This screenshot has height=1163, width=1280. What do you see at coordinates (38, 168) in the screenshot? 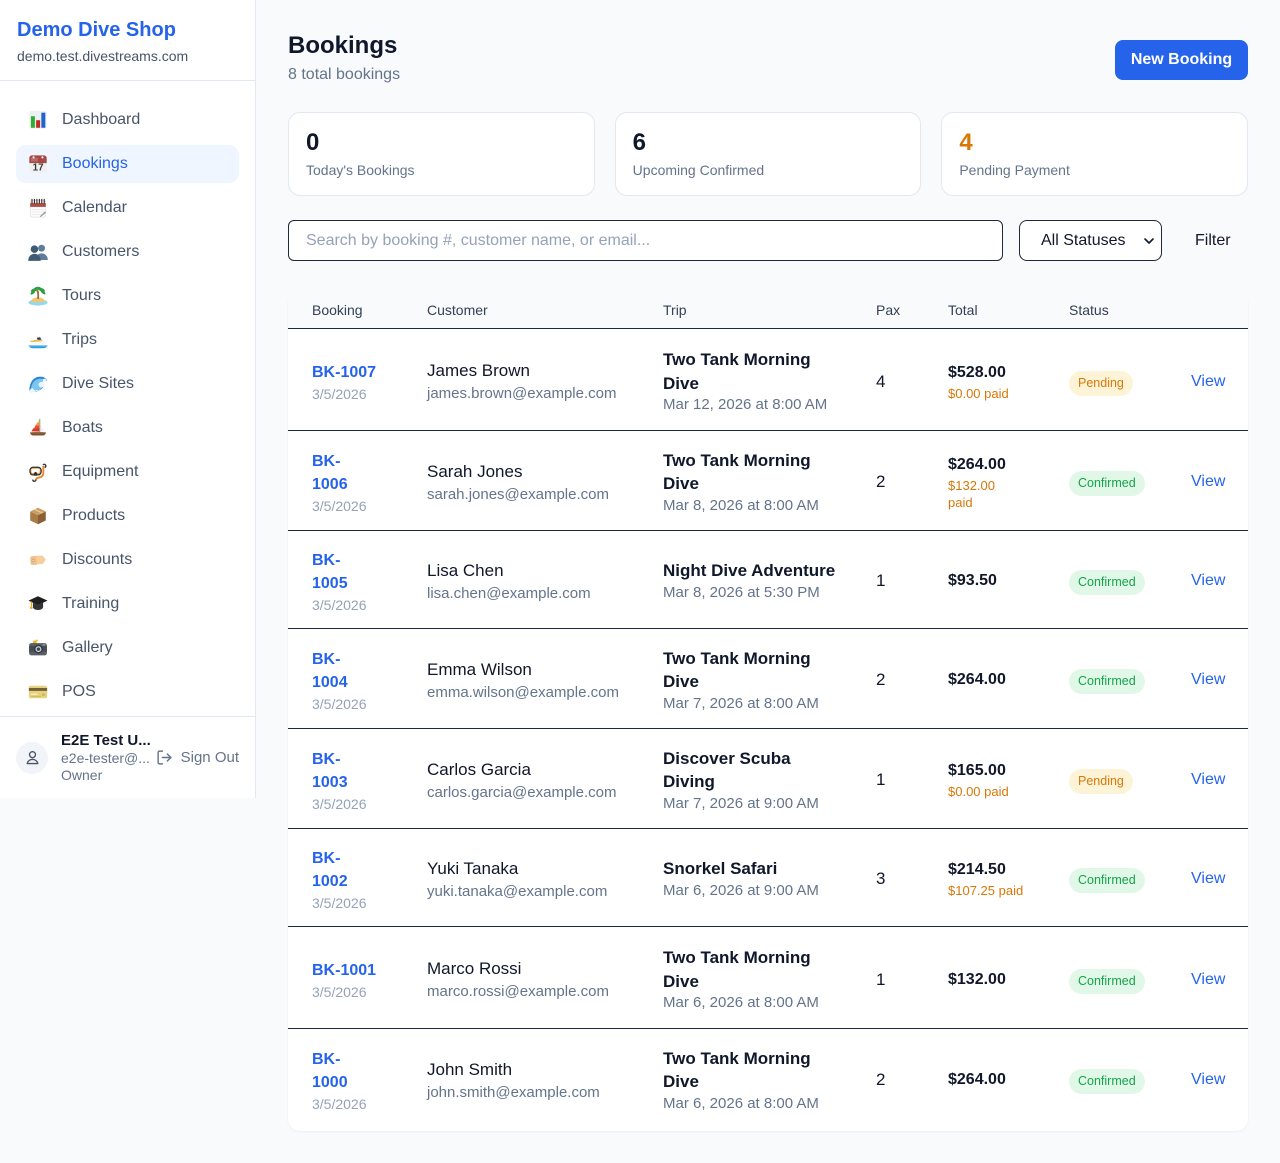
I see `svg-text: 17` at bounding box center [38, 168].